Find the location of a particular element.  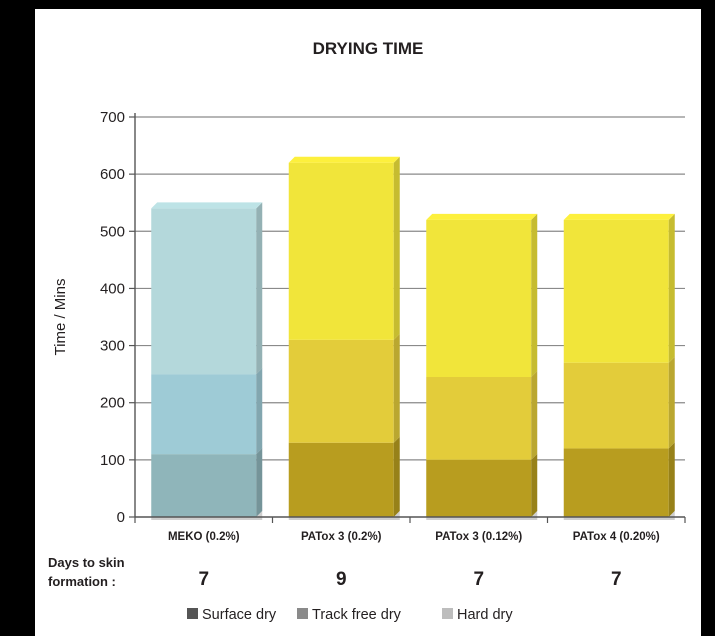

y-tick-label: 700 is located at coordinates (112, 117).